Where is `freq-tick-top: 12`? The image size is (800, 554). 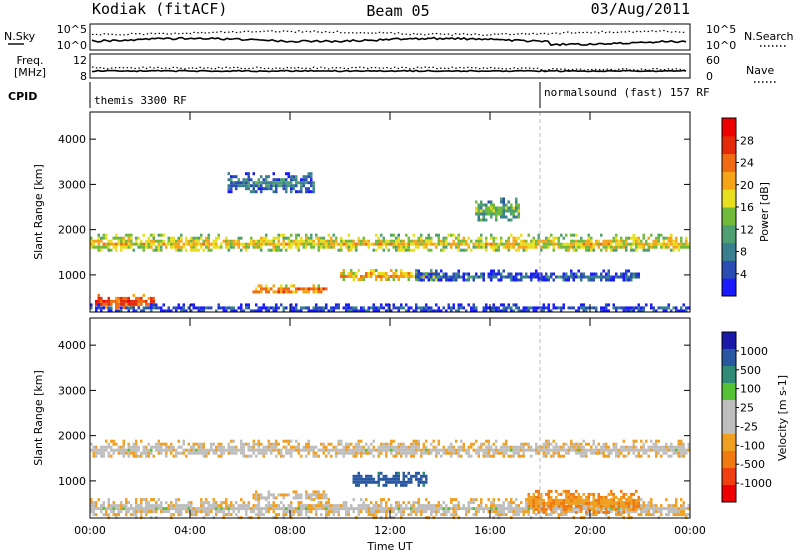
freq-tick-top: 12 is located at coordinates (80, 60).